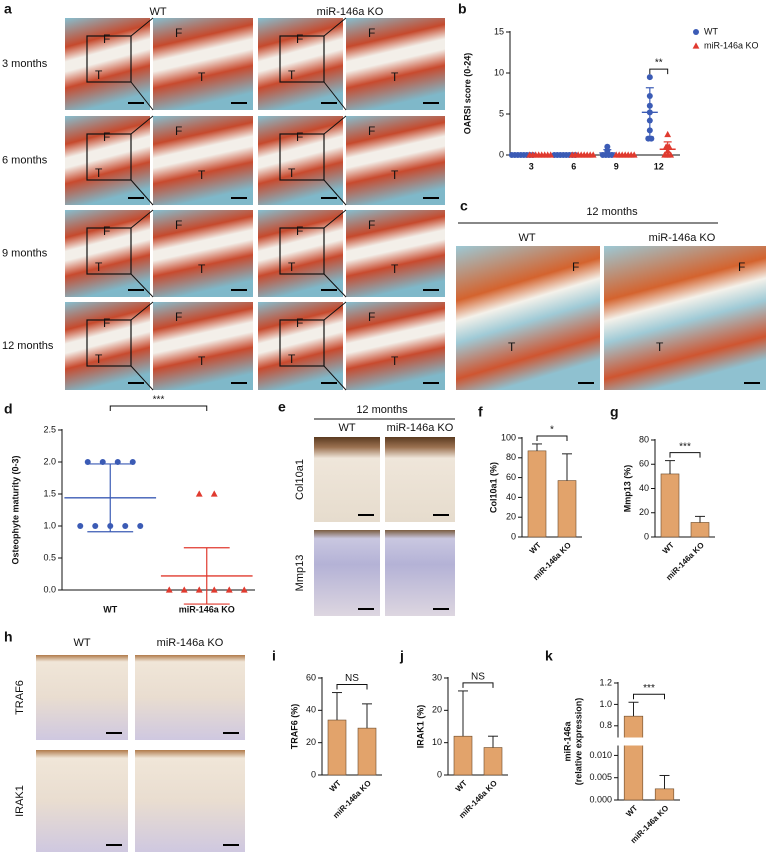 The image size is (766, 860). What do you see at coordinates (659, 166) in the screenshot?
I see `x-tick-label: 12` at bounding box center [659, 166].